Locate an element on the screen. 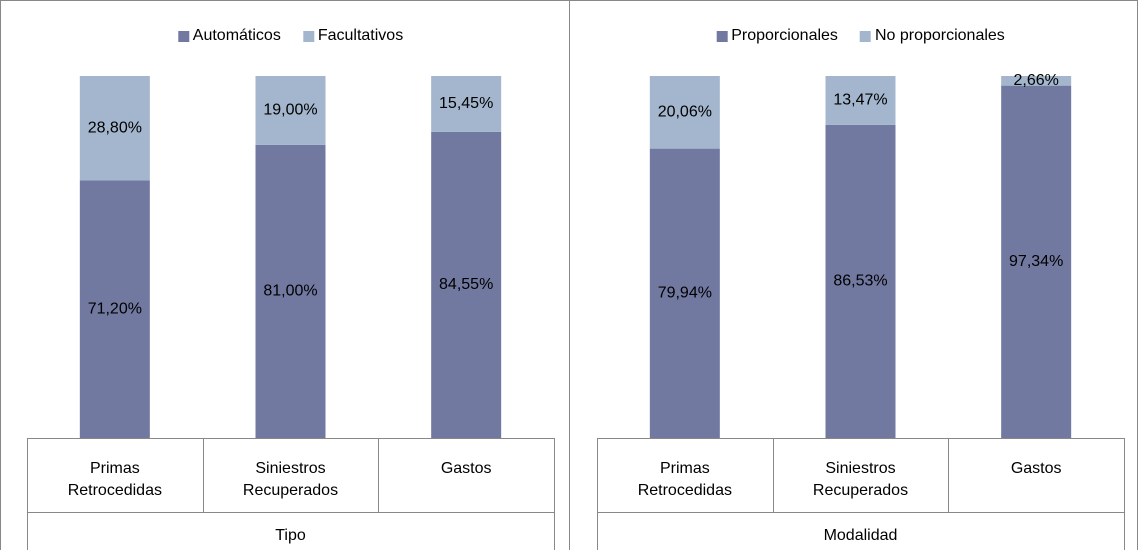  data-label: 97,34% is located at coordinates (1036, 261).